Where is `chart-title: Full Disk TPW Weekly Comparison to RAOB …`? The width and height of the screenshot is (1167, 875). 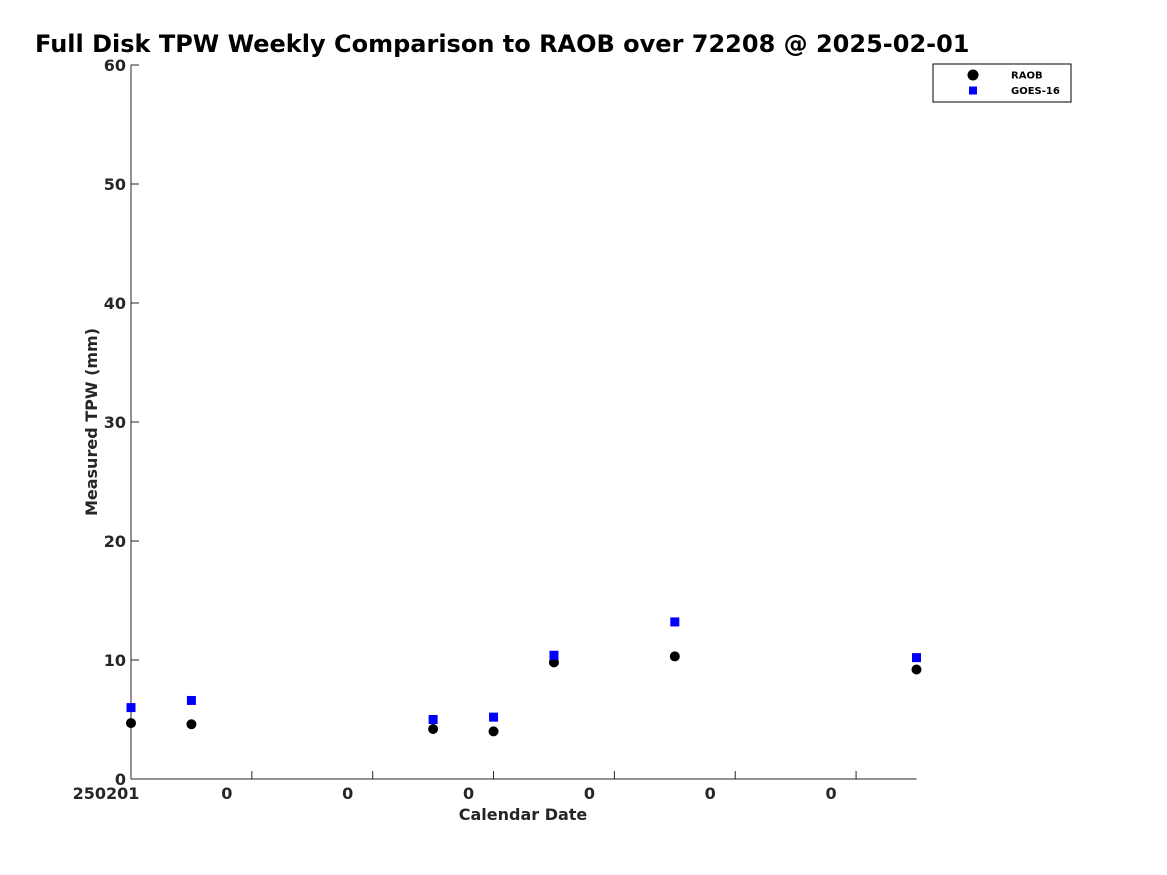
chart-title: Full Disk TPW Weekly Comparison to RAOB … is located at coordinates (502, 44).